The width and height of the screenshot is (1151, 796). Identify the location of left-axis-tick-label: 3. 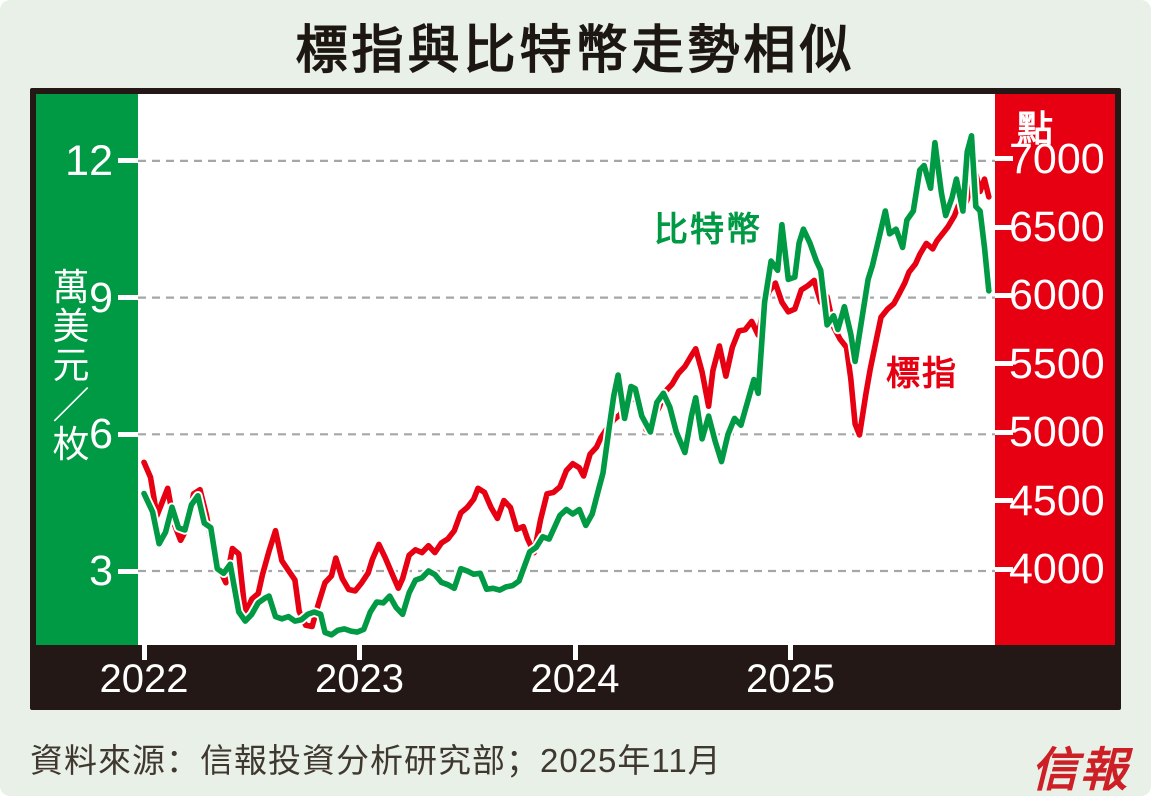
(101, 571).